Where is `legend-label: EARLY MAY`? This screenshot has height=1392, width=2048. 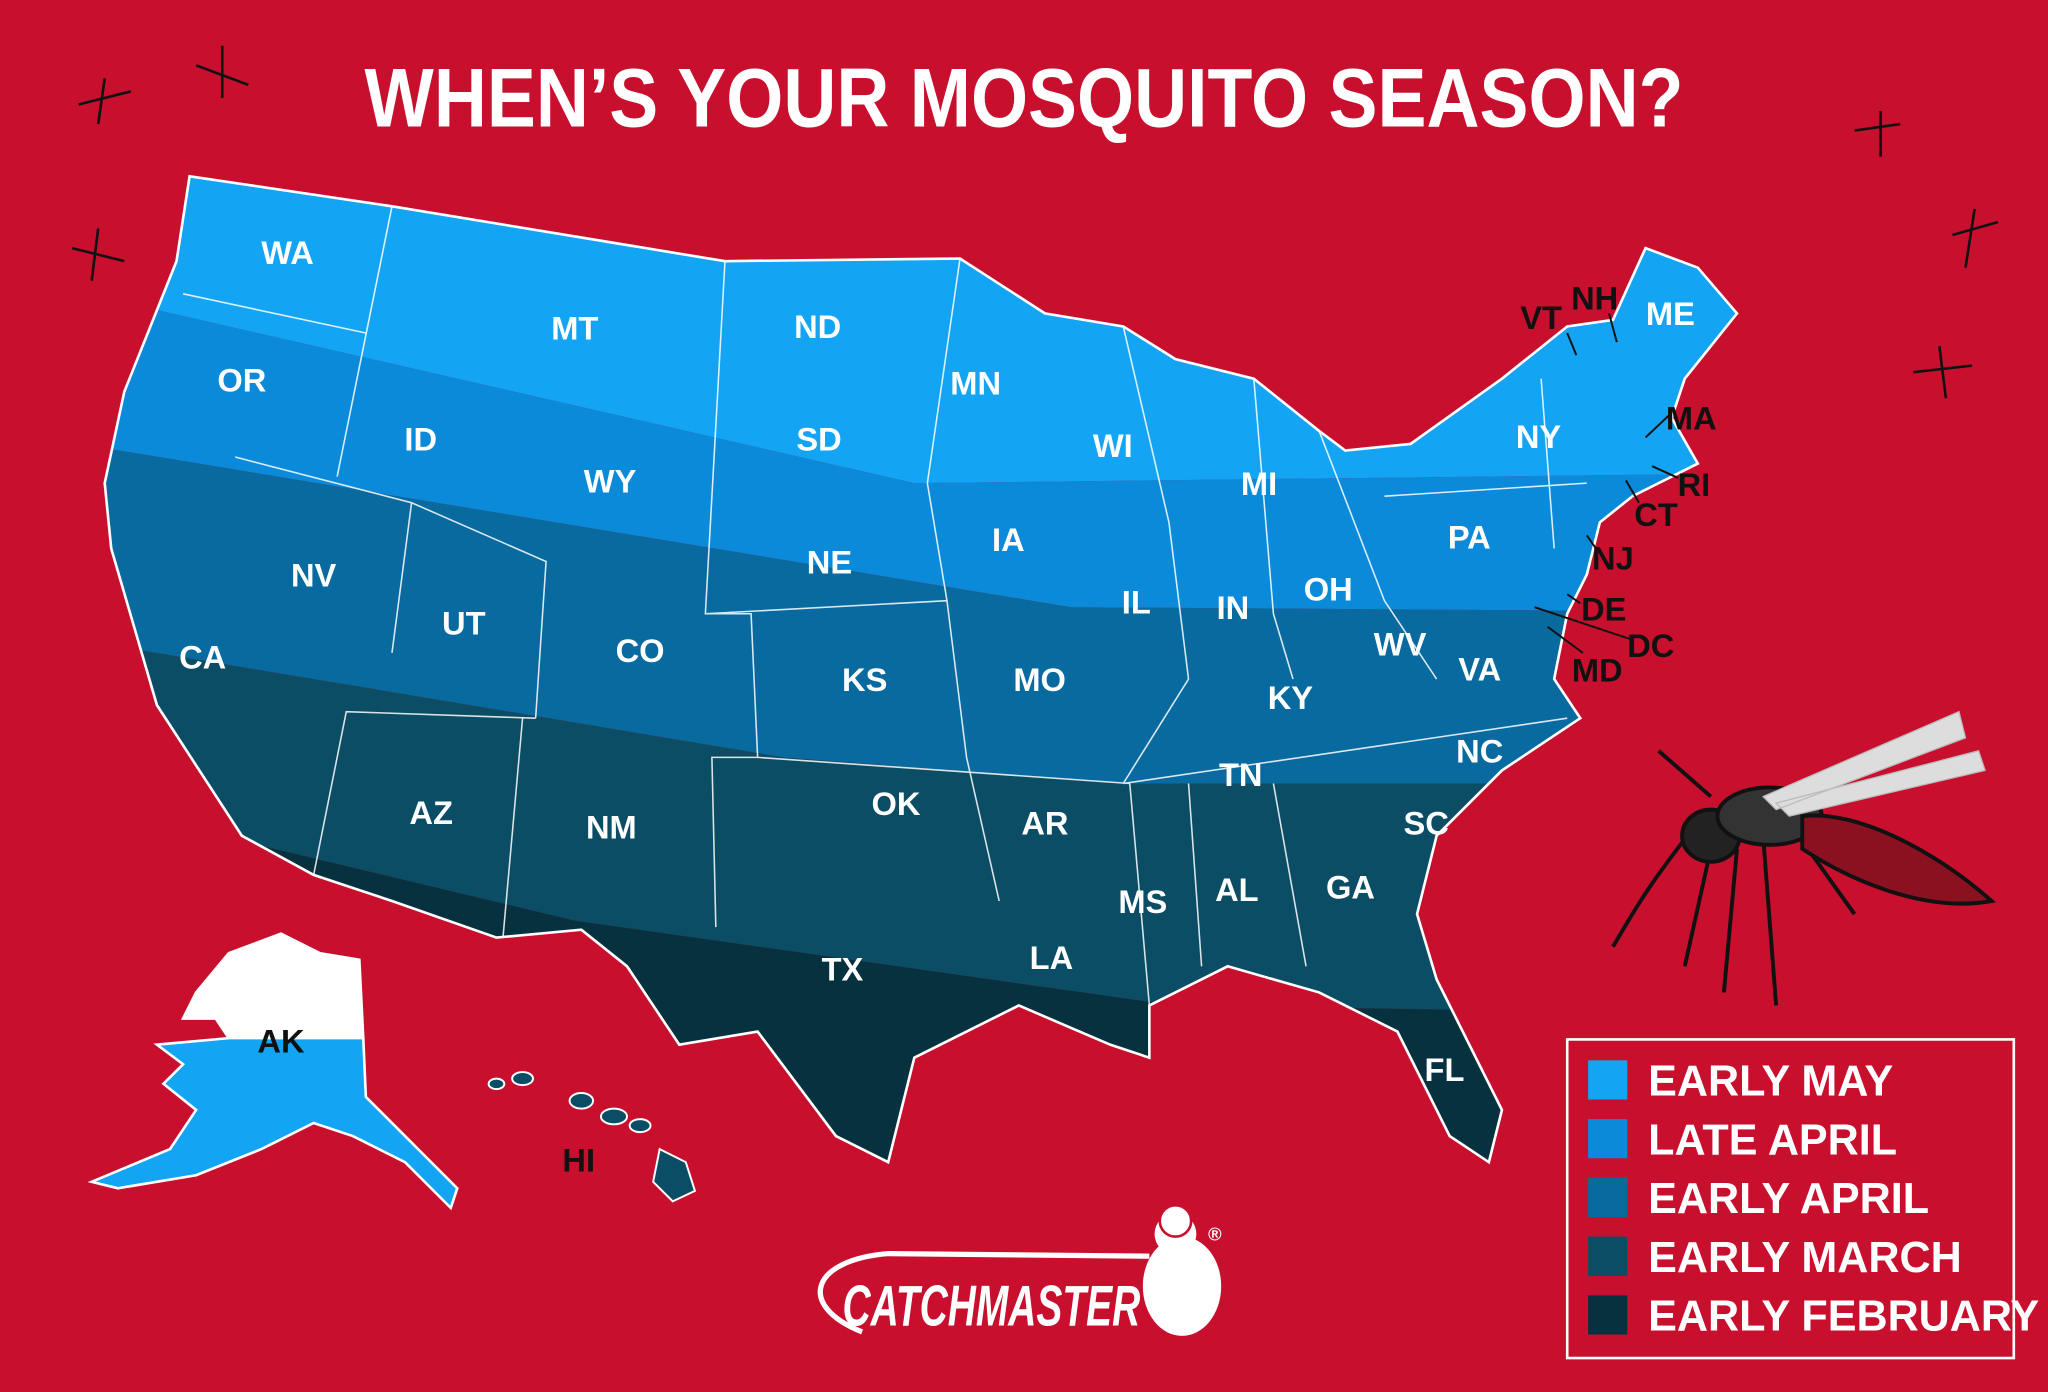
legend-label: EARLY MAY is located at coordinates (1770, 1082).